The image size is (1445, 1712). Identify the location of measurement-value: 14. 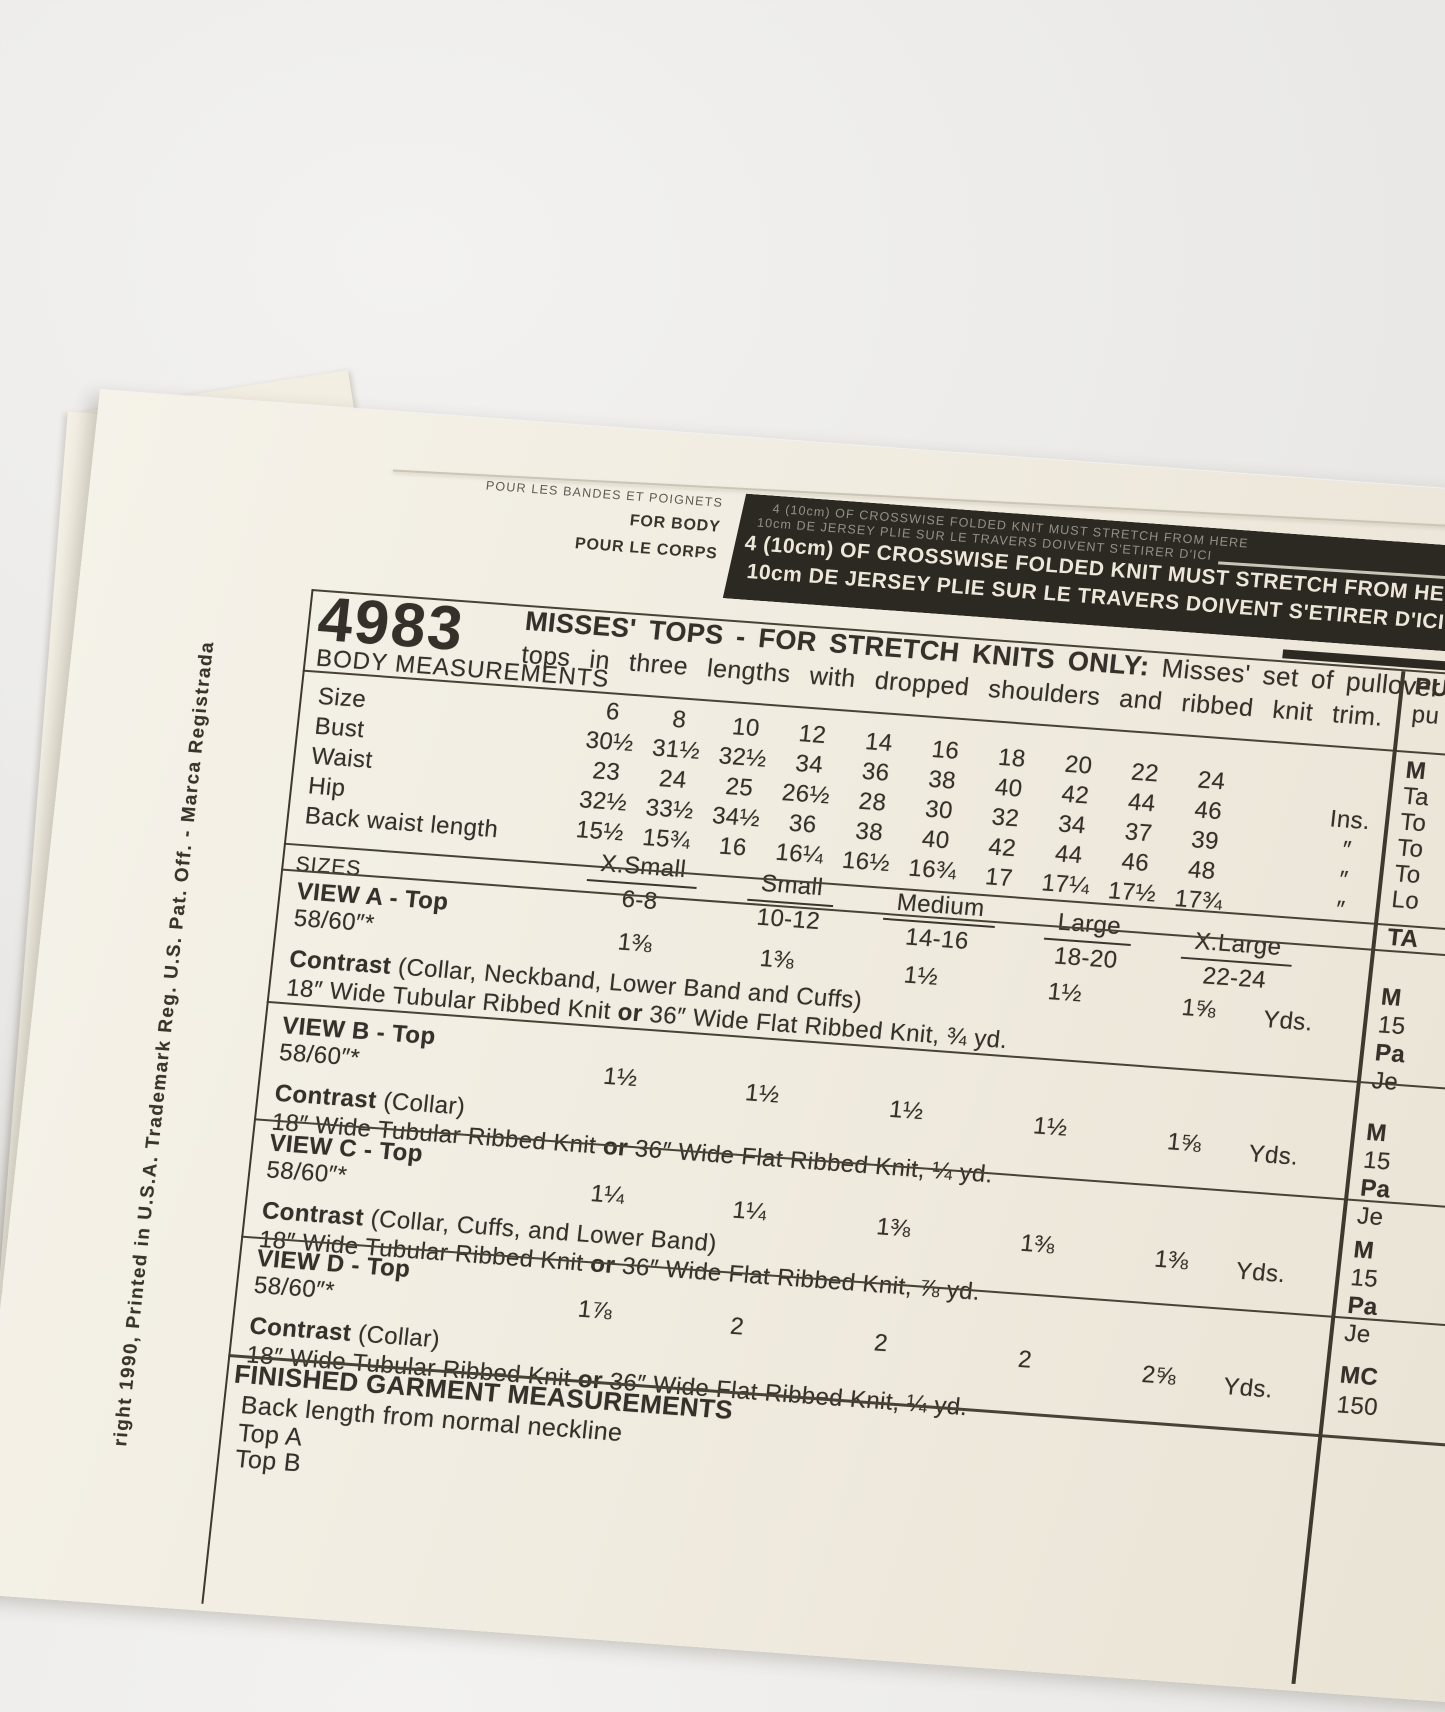
(879, 742).